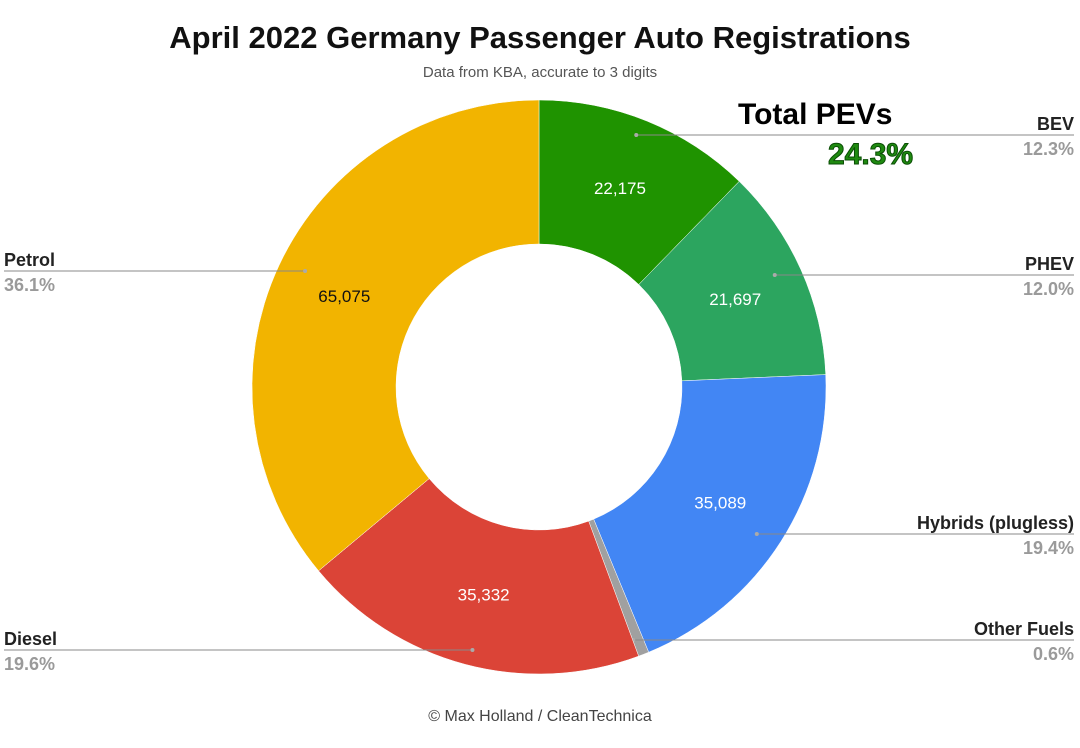  I want to click on legend-name-phev: PHEV, so click(1049, 264).